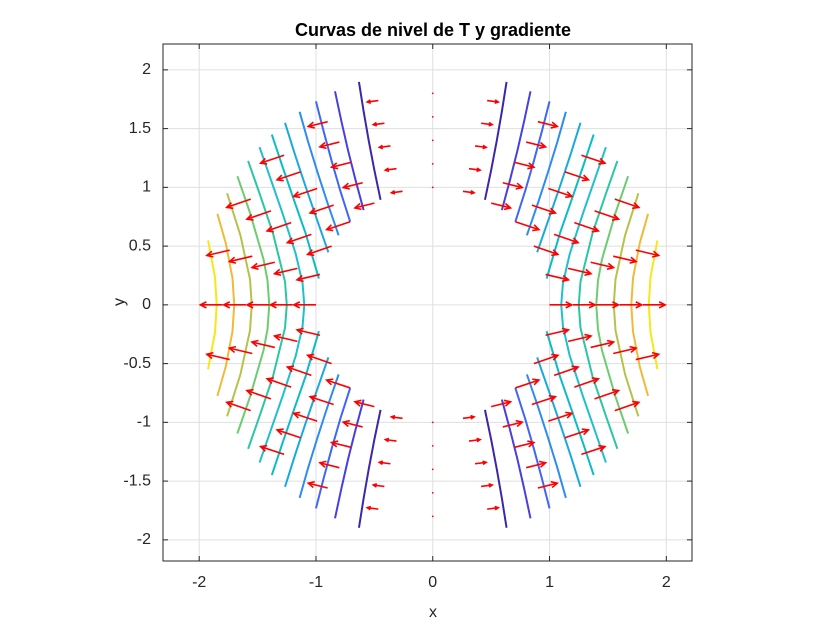 The image size is (840, 630). Describe the element at coordinates (146, 304) in the screenshot. I see `y-tick-label: 0` at that location.